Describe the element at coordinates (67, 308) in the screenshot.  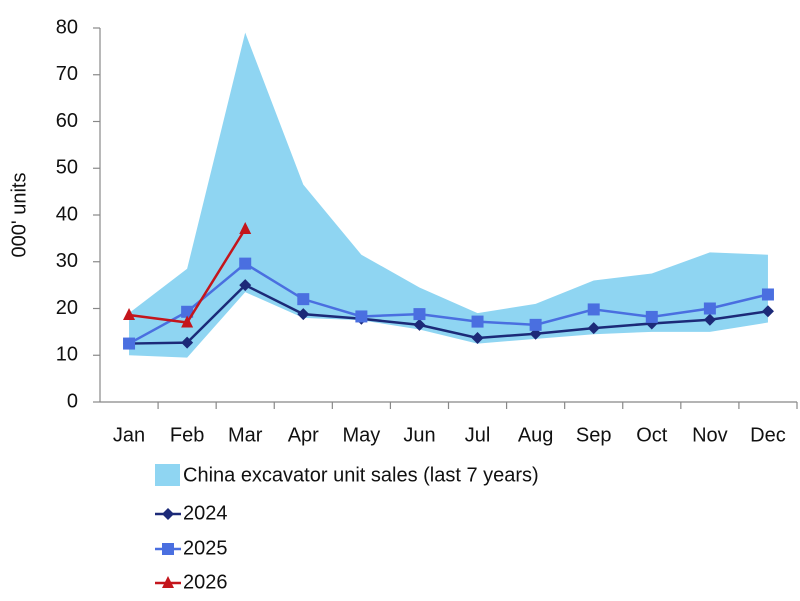
I see `y-tick-label: 20` at that location.